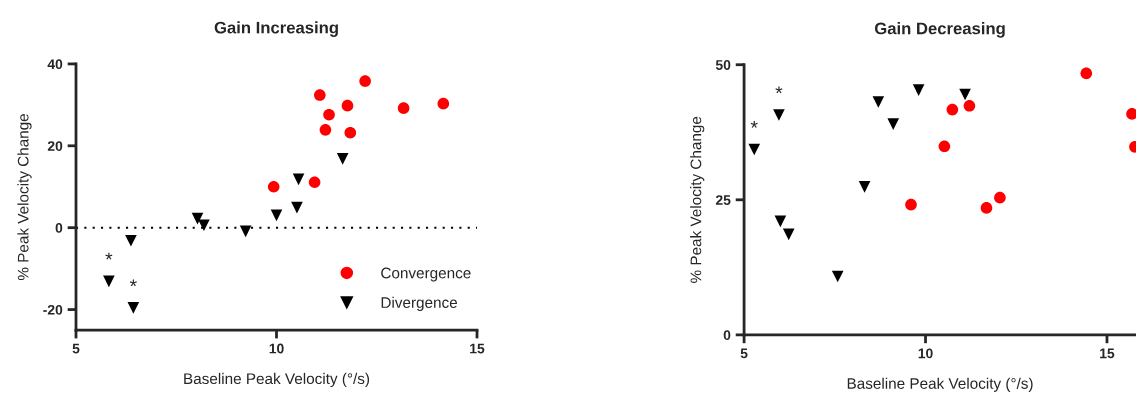 The height and width of the screenshot is (402, 1136). What do you see at coordinates (723, 65) in the screenshot?
I see `y-tick-label: 50` at bounding box center [723, 65].